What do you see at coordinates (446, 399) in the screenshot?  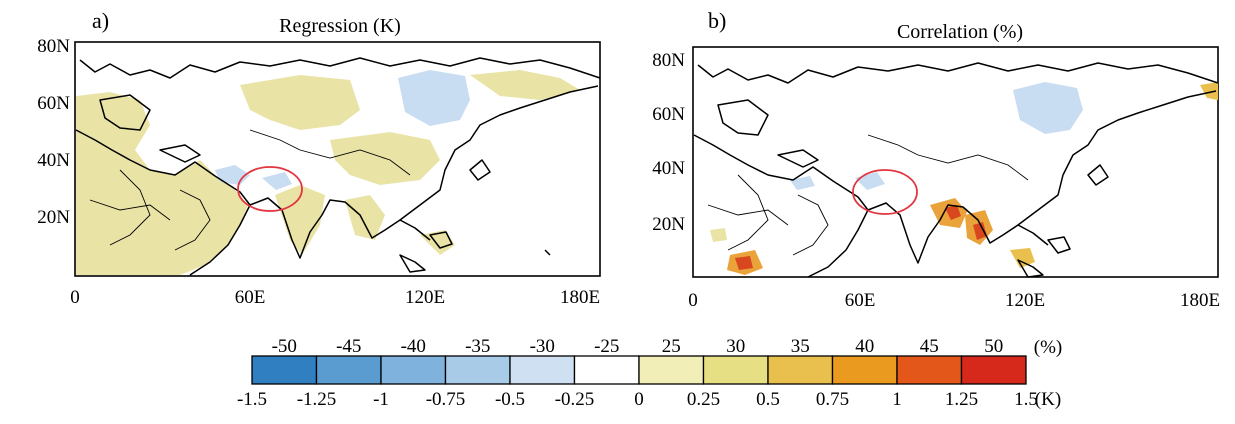 I see `colorbar-bottom-label: -0.75` at bounding box center [446, 399].